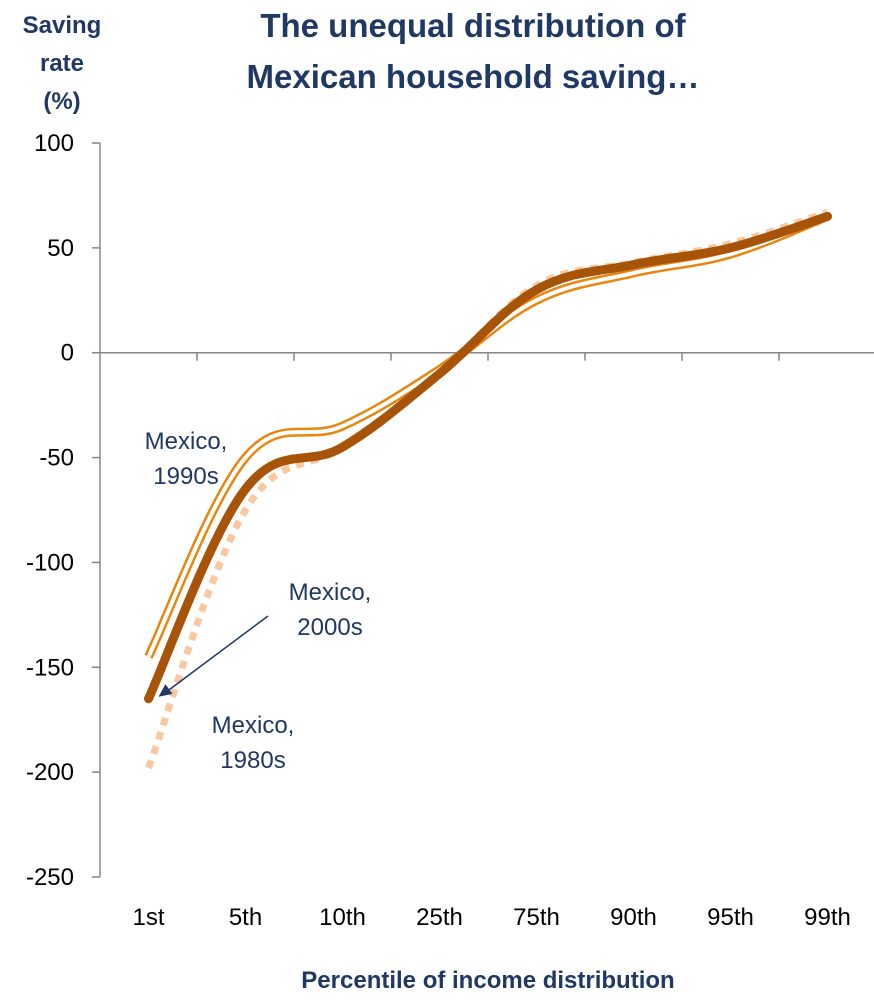 Image resolution: width=874 pixels, height=1005 pixels. I want to click on annotation-1990s-line-2: 1990s, so click(185, 476).